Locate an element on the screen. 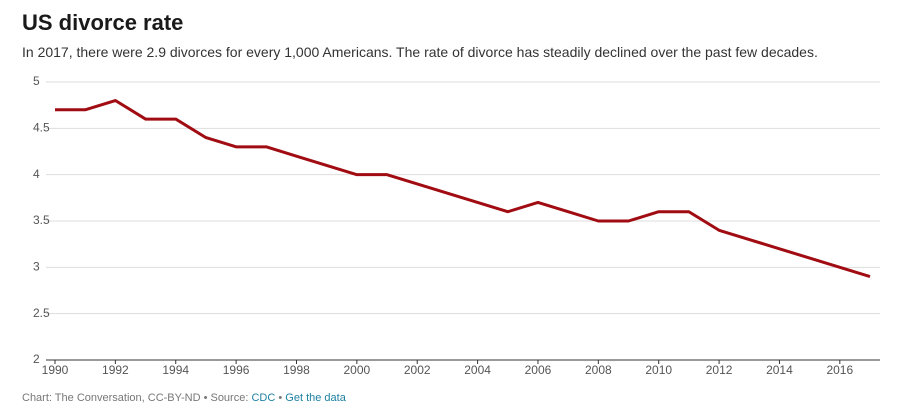 The width and height of the screenshot is (904, 410). x-tick-label: 1998 is located at coordinates (296, 370).